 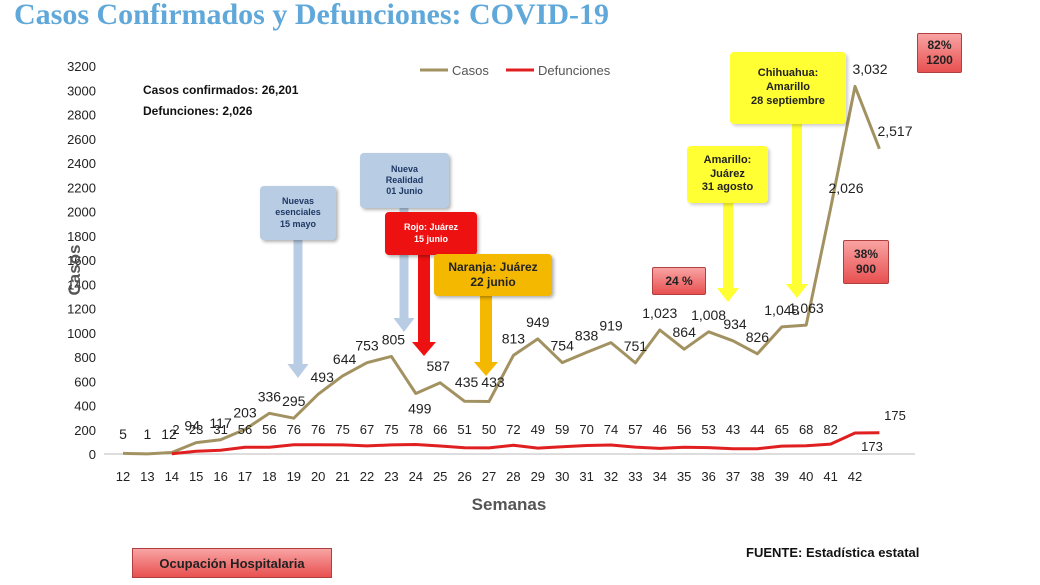 What do you see at coordinates (894, 131) in the screenshot?
I see `data-label-casos: 2,517` at bounding box center [894, 131].